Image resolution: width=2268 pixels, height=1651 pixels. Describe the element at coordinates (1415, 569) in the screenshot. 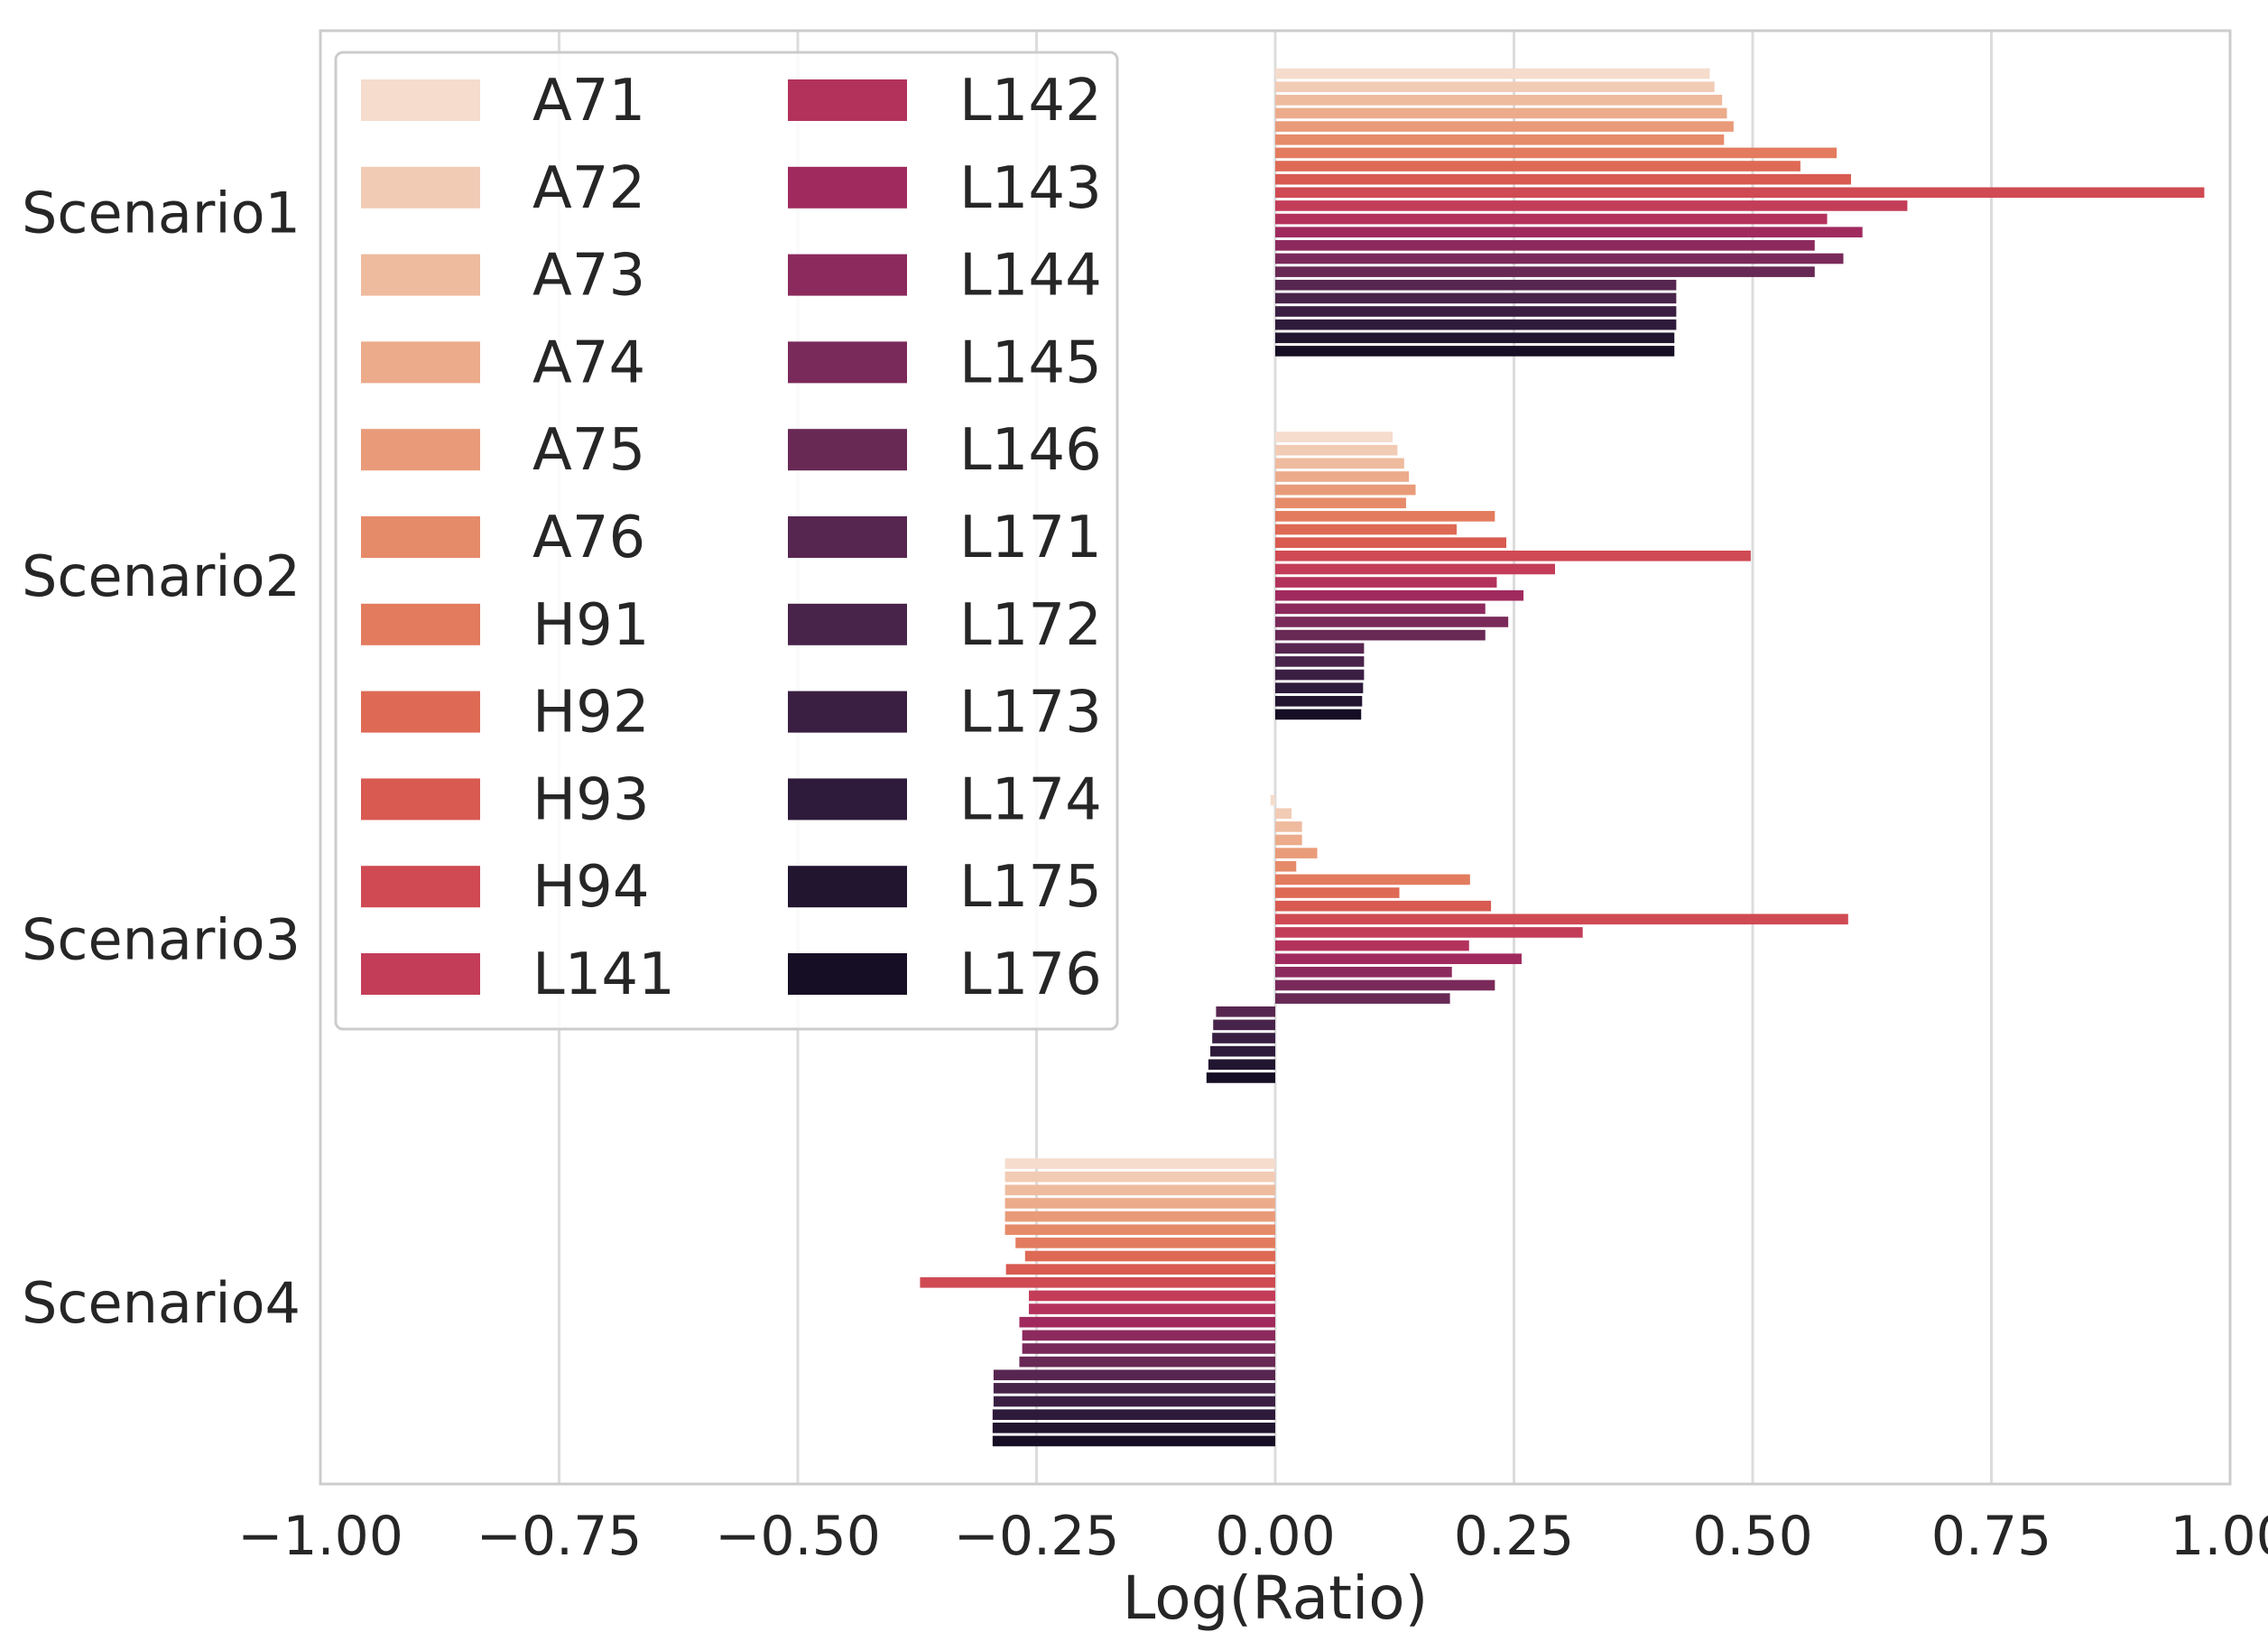

I see `bar-l141-scenario2` at that location.